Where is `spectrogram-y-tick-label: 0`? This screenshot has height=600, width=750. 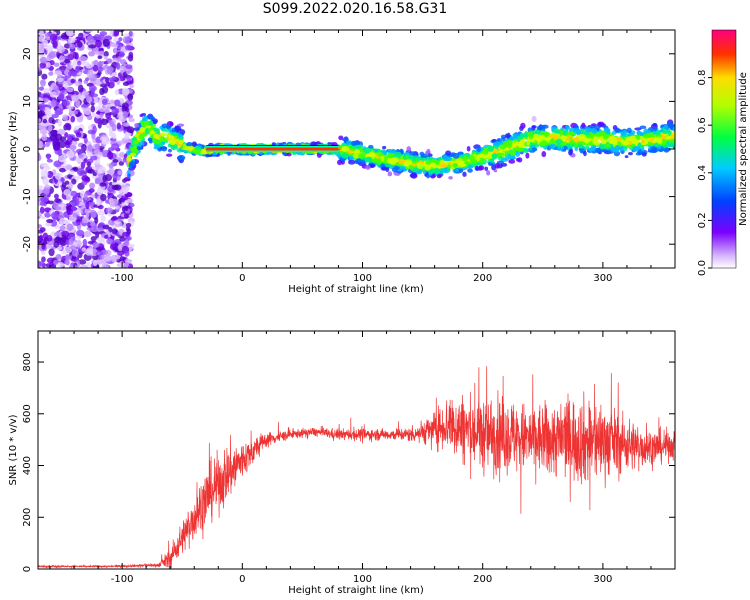
spectrogram-y-tick-label: 0 is located at coordinates (27, 149).